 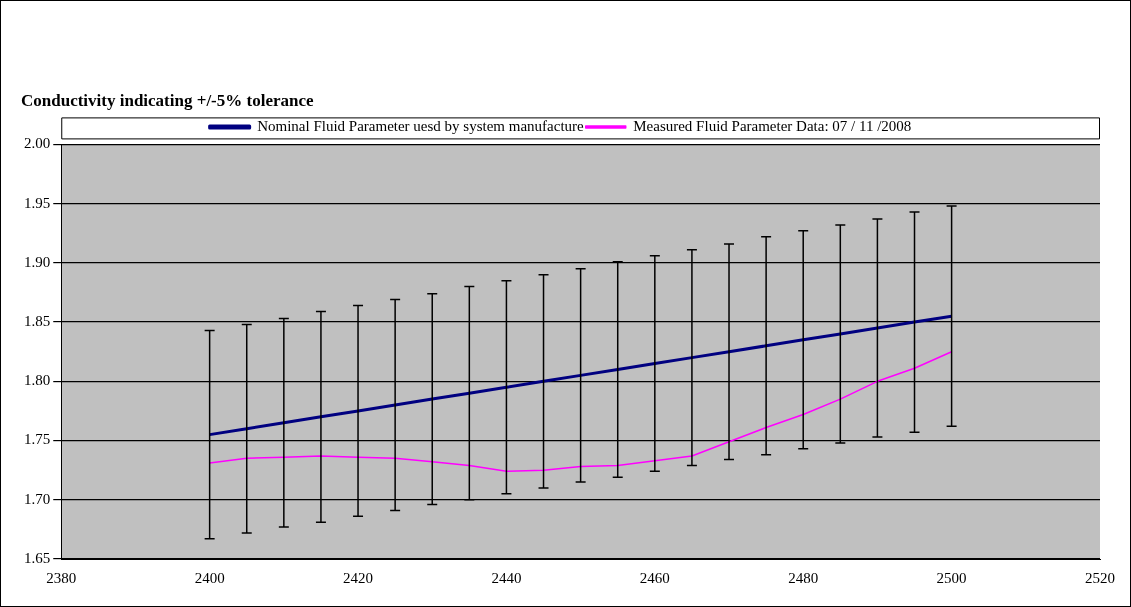 I want to click on x-tick-label: 2380, so click(x=61, y=577).